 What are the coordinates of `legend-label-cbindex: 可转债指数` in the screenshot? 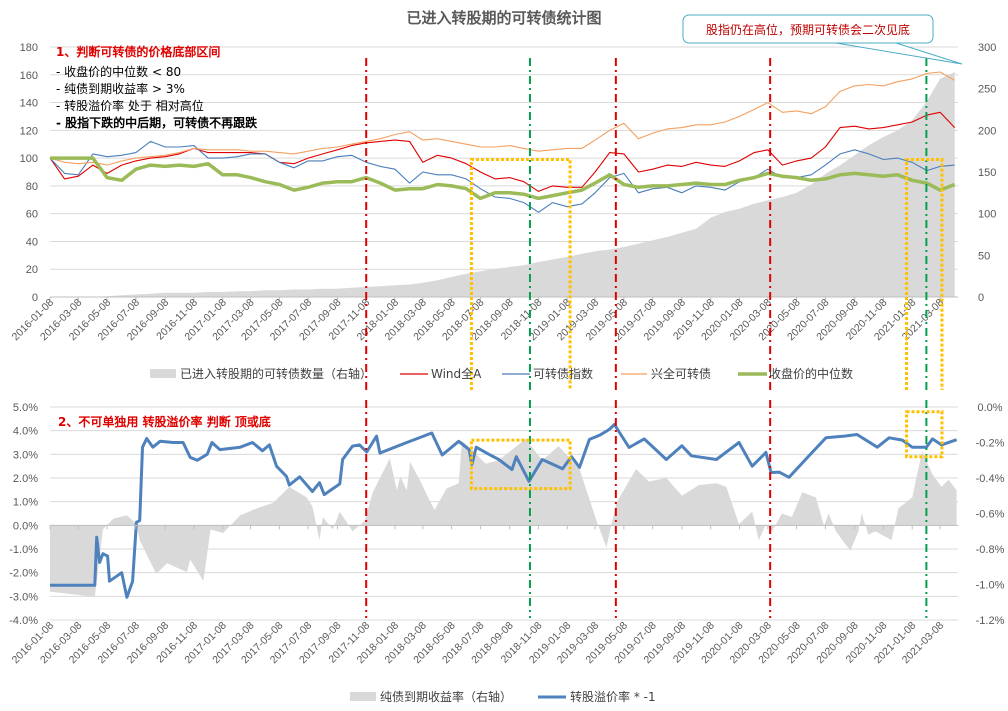 It's located at (563, 373).